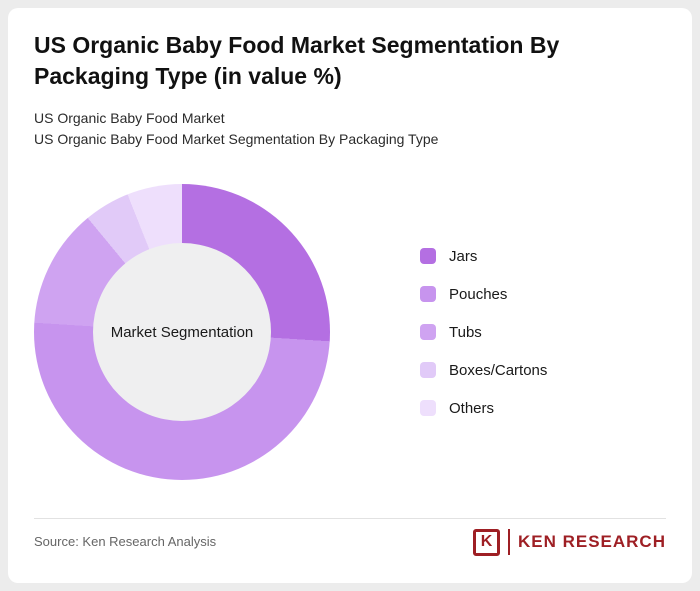  I want to click on legend-label: Pouches, so click(478, 294).